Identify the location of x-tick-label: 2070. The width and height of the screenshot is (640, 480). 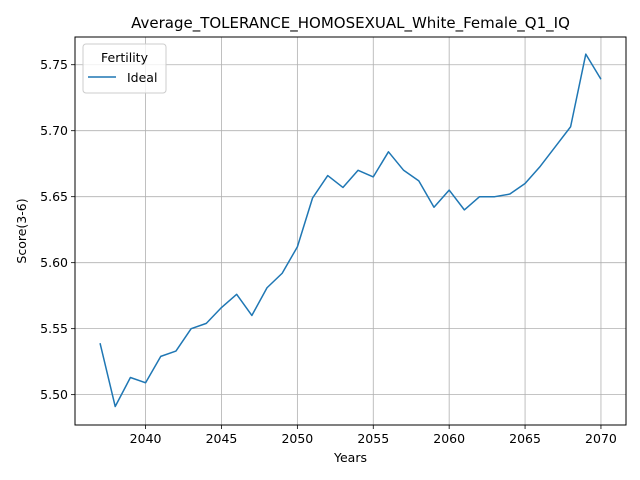
(601, 438).